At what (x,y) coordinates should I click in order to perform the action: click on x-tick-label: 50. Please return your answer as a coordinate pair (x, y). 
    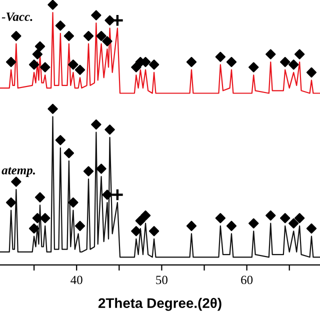
    Looking at the image, I should click on (162, 280).